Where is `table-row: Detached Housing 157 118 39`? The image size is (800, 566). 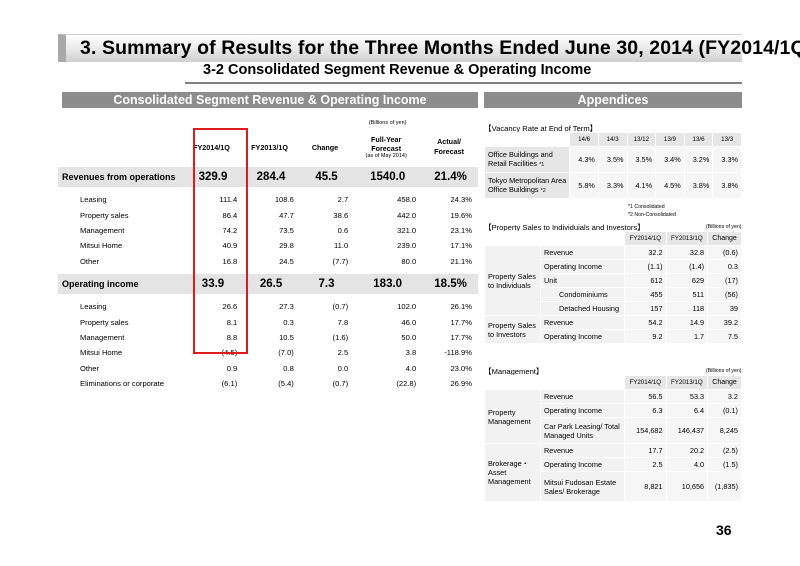 table-row: Detached Housing 157 118 39 is located at coordinates (613, 308).